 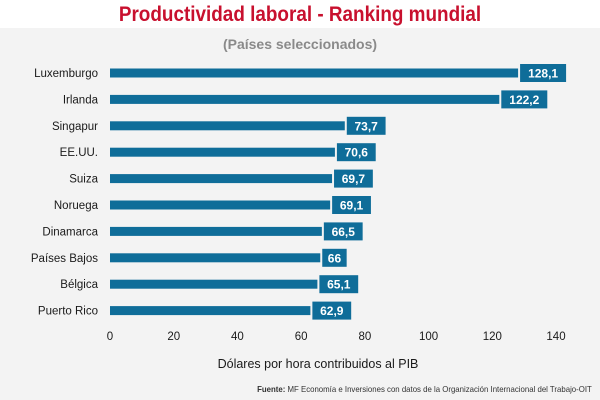 I want to click on x-tick-label: 140, so click(x=555, y=337).